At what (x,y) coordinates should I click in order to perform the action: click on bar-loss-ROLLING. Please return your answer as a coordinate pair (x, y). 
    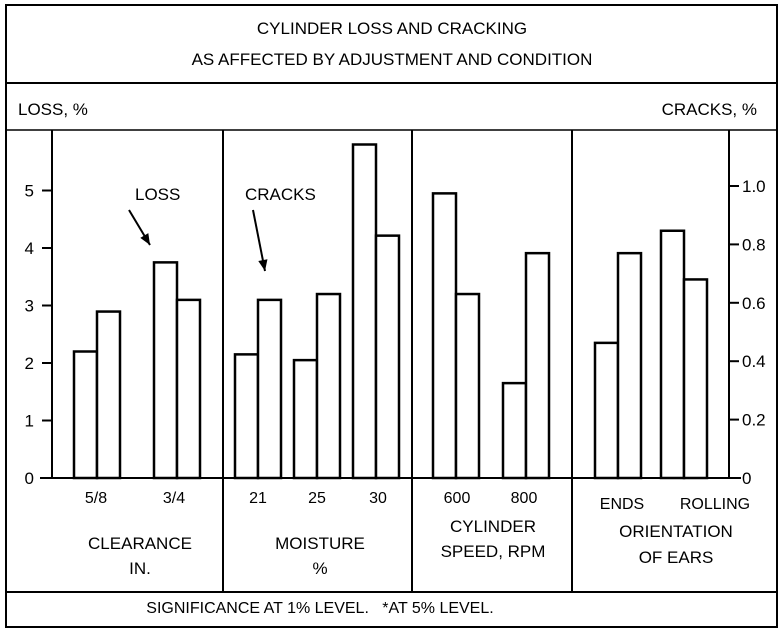
    Looking at the image, I should click on (672, 354).